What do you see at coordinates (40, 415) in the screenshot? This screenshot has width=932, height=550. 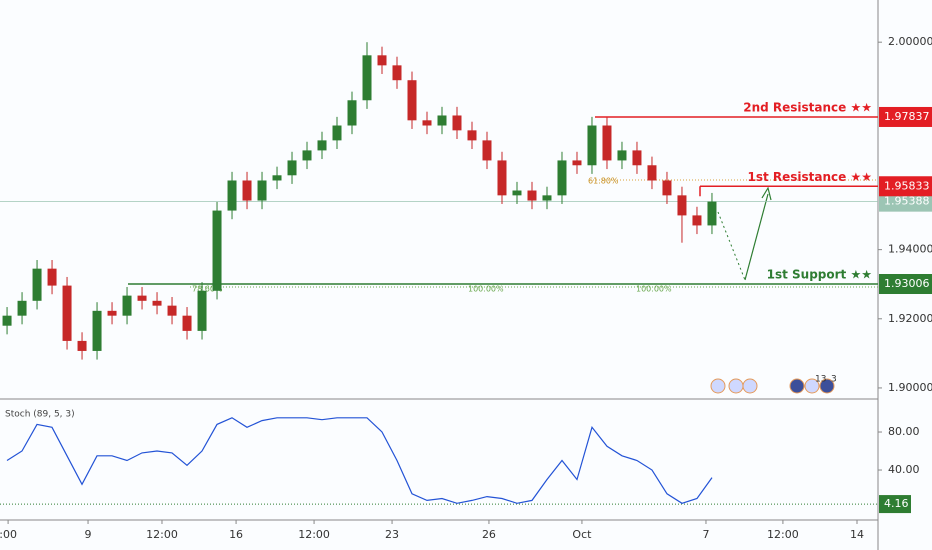 I see `indicator-title: Stoch (89, 5, 3)` at bounding box center [40, 415].